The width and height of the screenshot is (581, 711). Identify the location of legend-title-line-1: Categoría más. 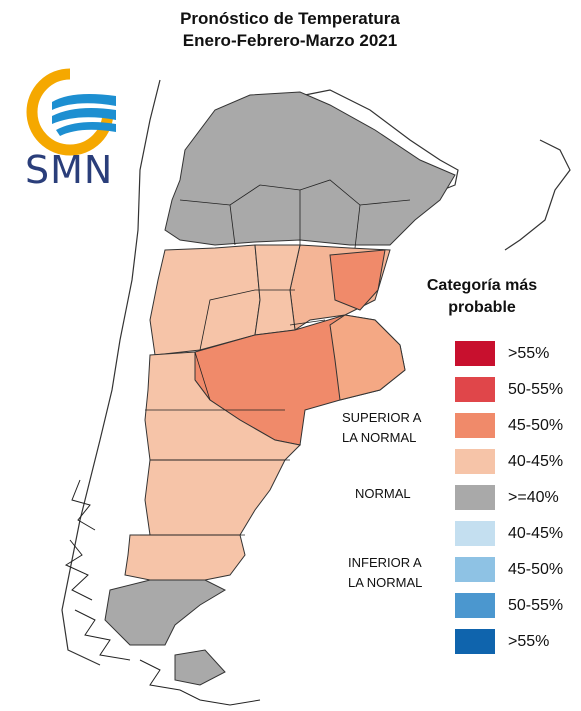
(482, 285).